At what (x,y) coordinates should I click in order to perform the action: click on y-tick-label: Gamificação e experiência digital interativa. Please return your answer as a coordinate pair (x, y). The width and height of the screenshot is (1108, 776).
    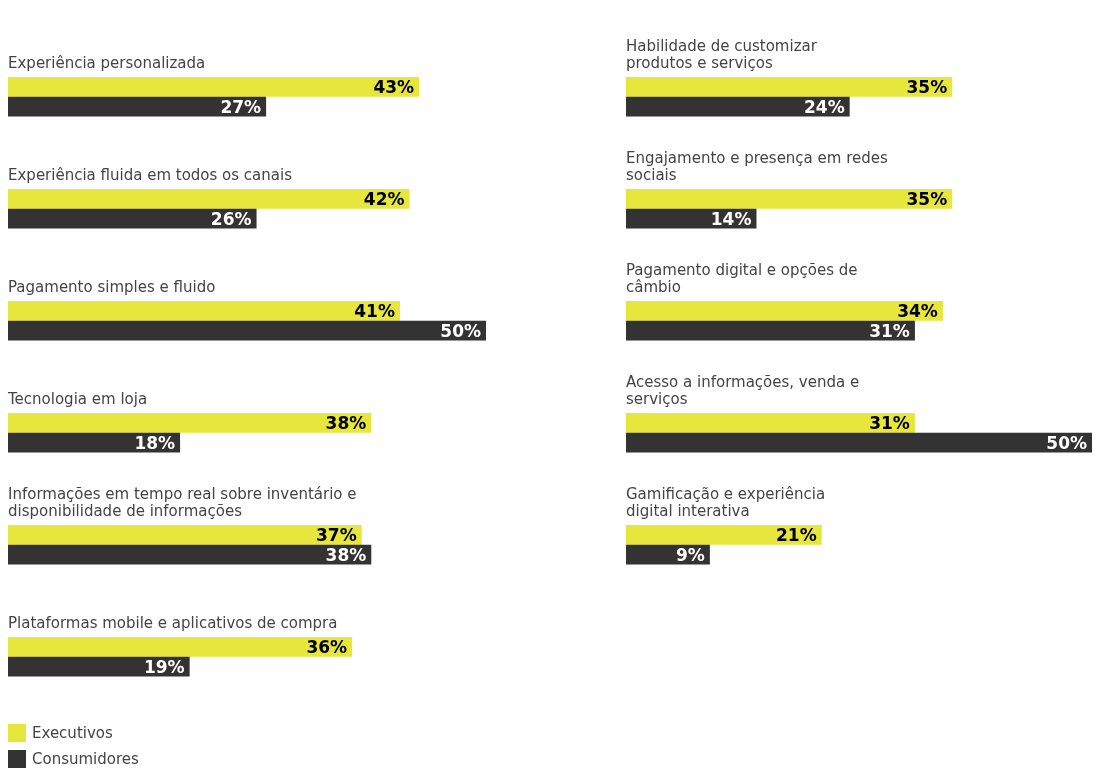
    Looking at the image, I should click on (726, 502).